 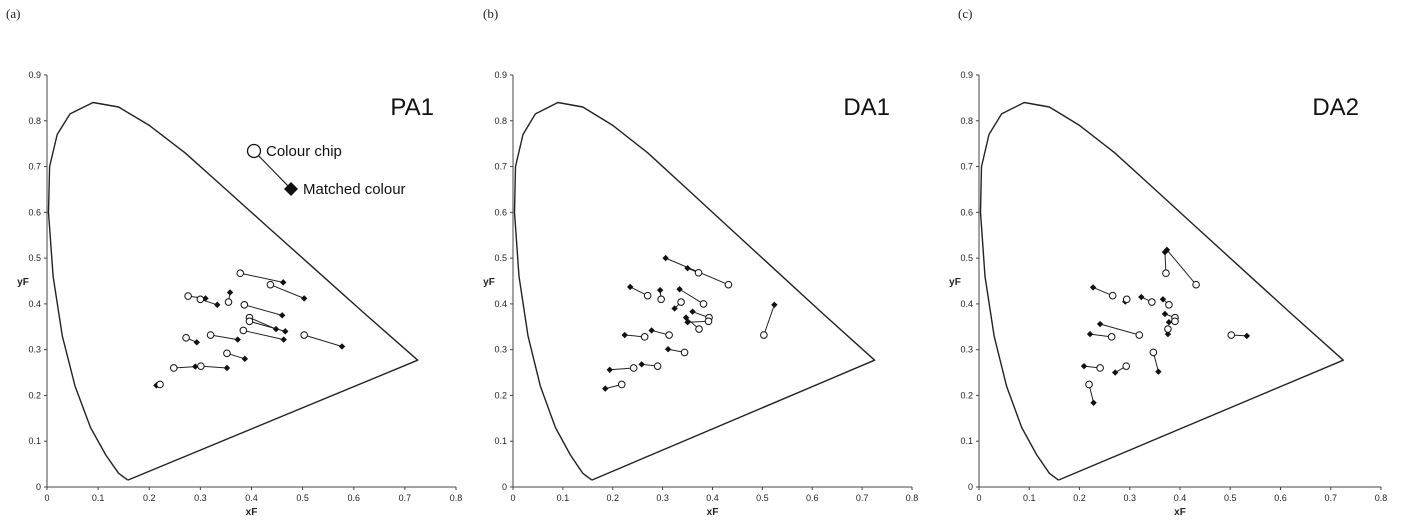 What do you see at coordinates (612, 498) in the screenshot?
I see `x-tick-label: 0.2` at bounding box center [612, 498].